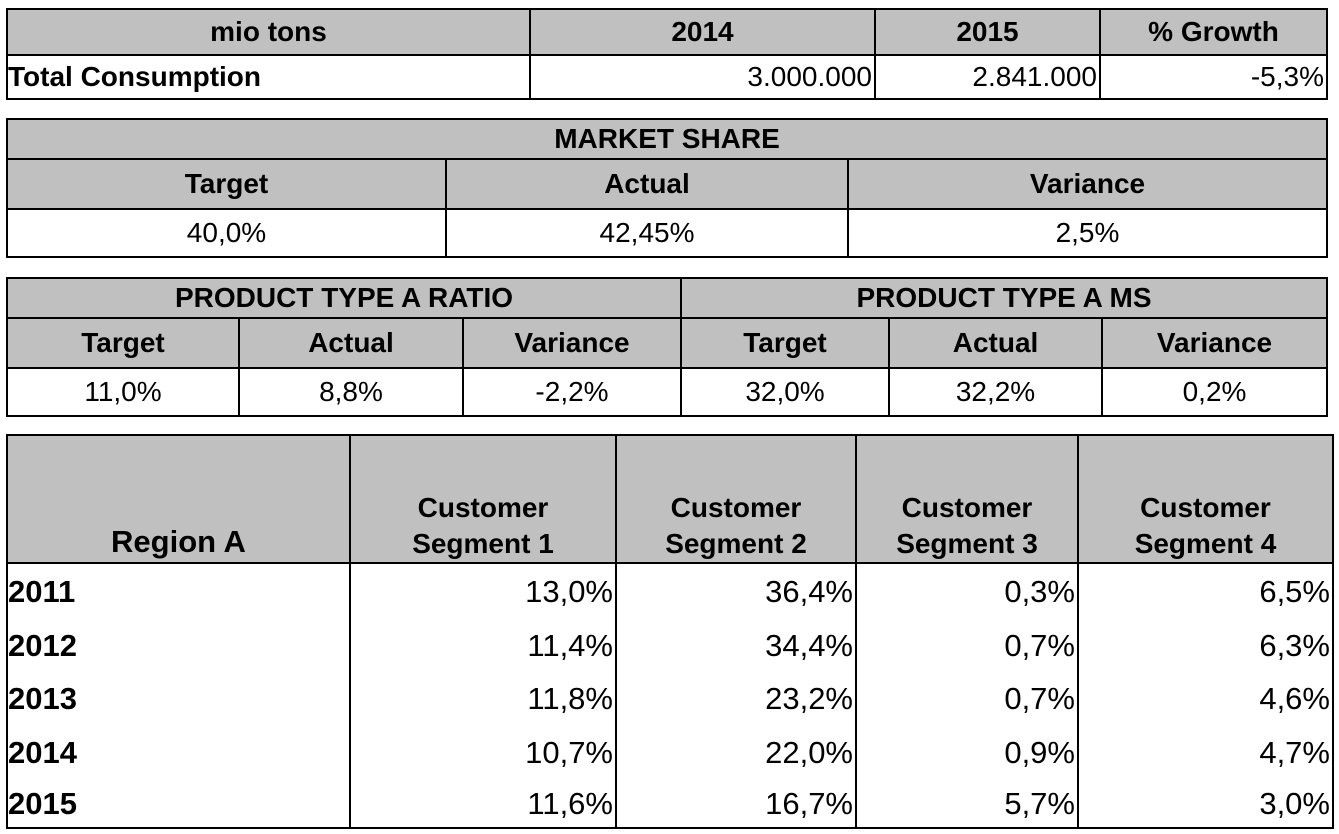  Describe the element at coordinates (483, 543) in the screenshot. I see `segment-header-line2: Segment 1` at that location.